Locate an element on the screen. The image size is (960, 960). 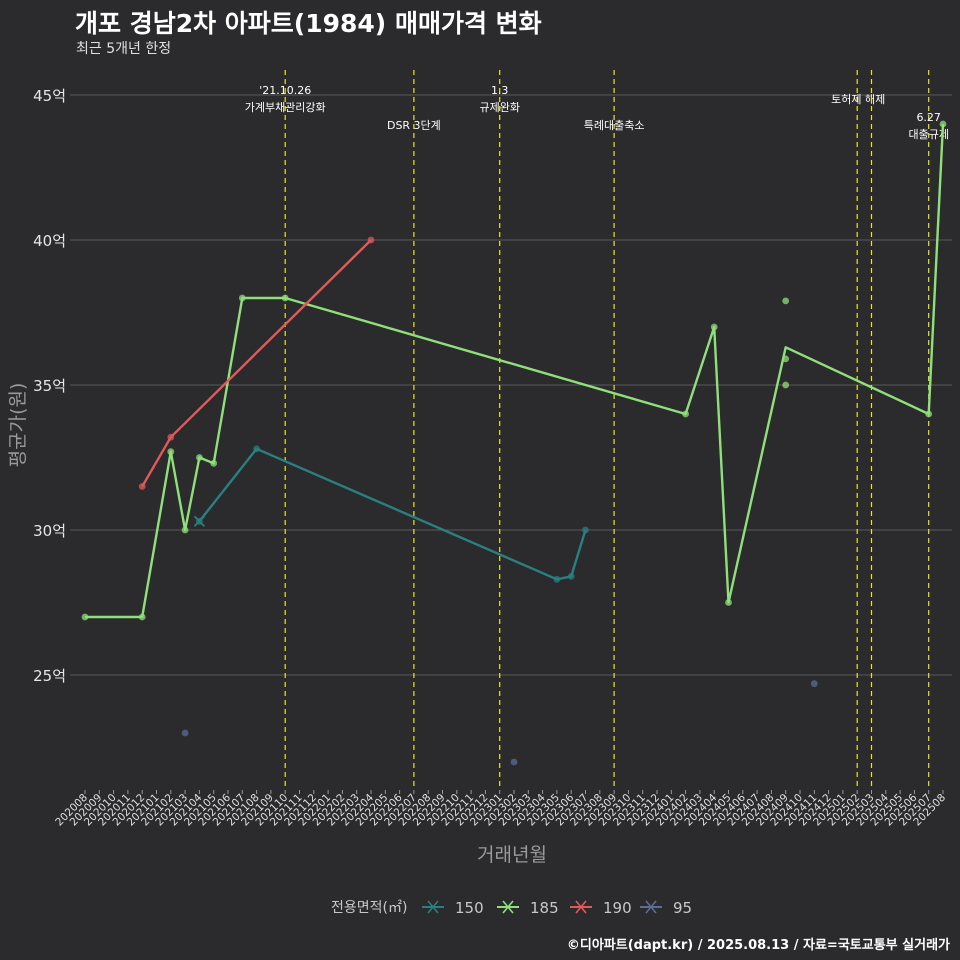
legend-title: 전용면적(㎡) is located at coordinates (369, 908).